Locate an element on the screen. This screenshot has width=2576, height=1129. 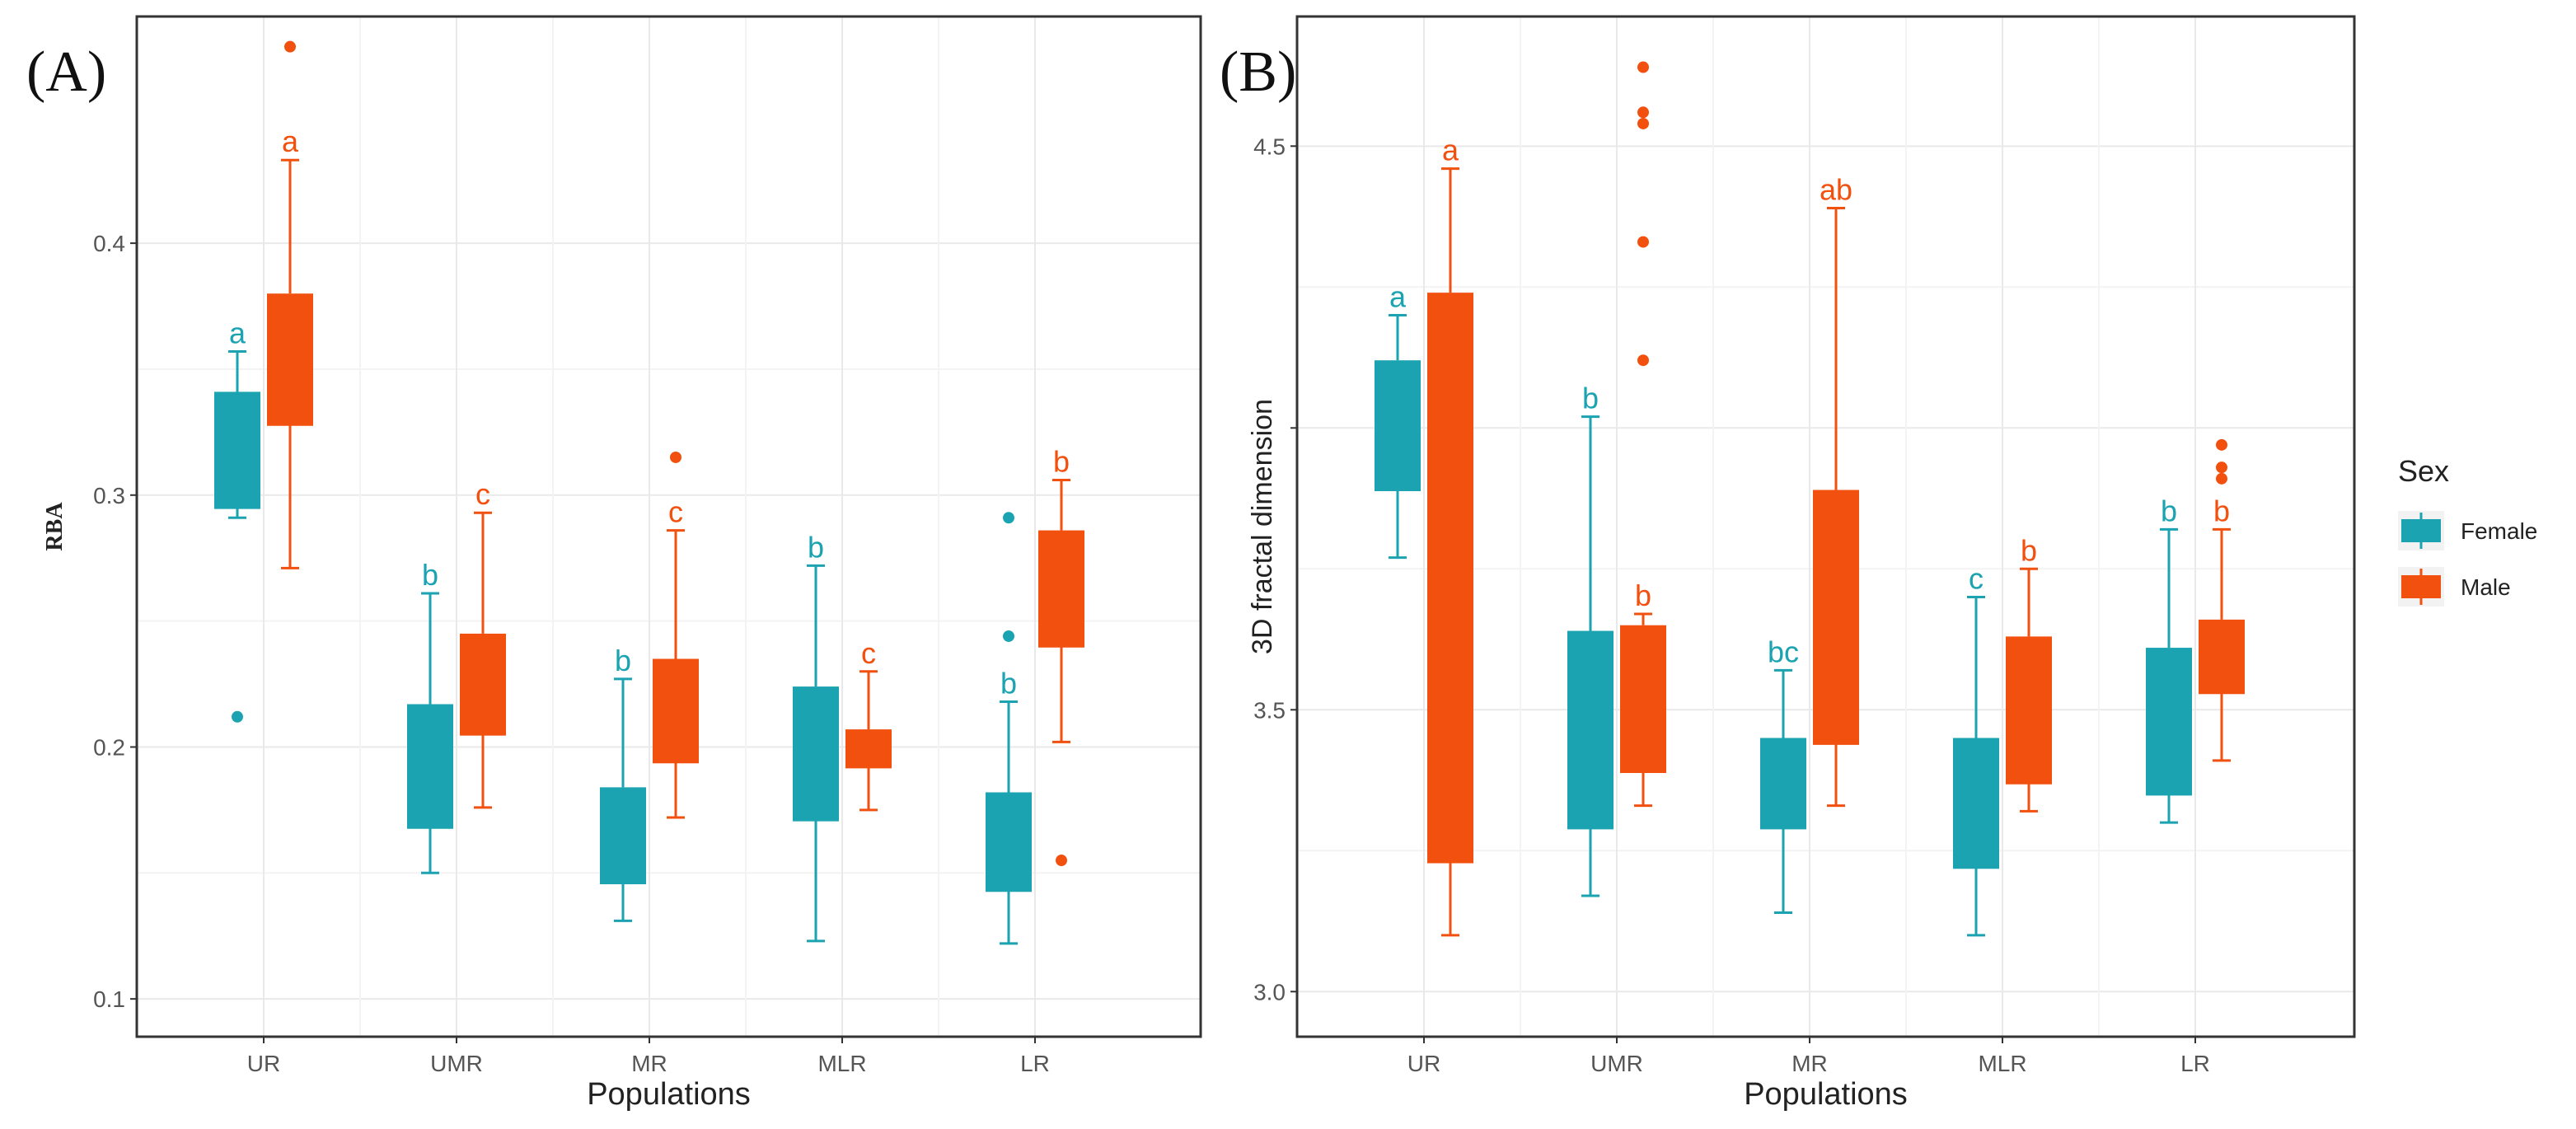
box-female-mlr: c is located at coordinates (1976, 749).